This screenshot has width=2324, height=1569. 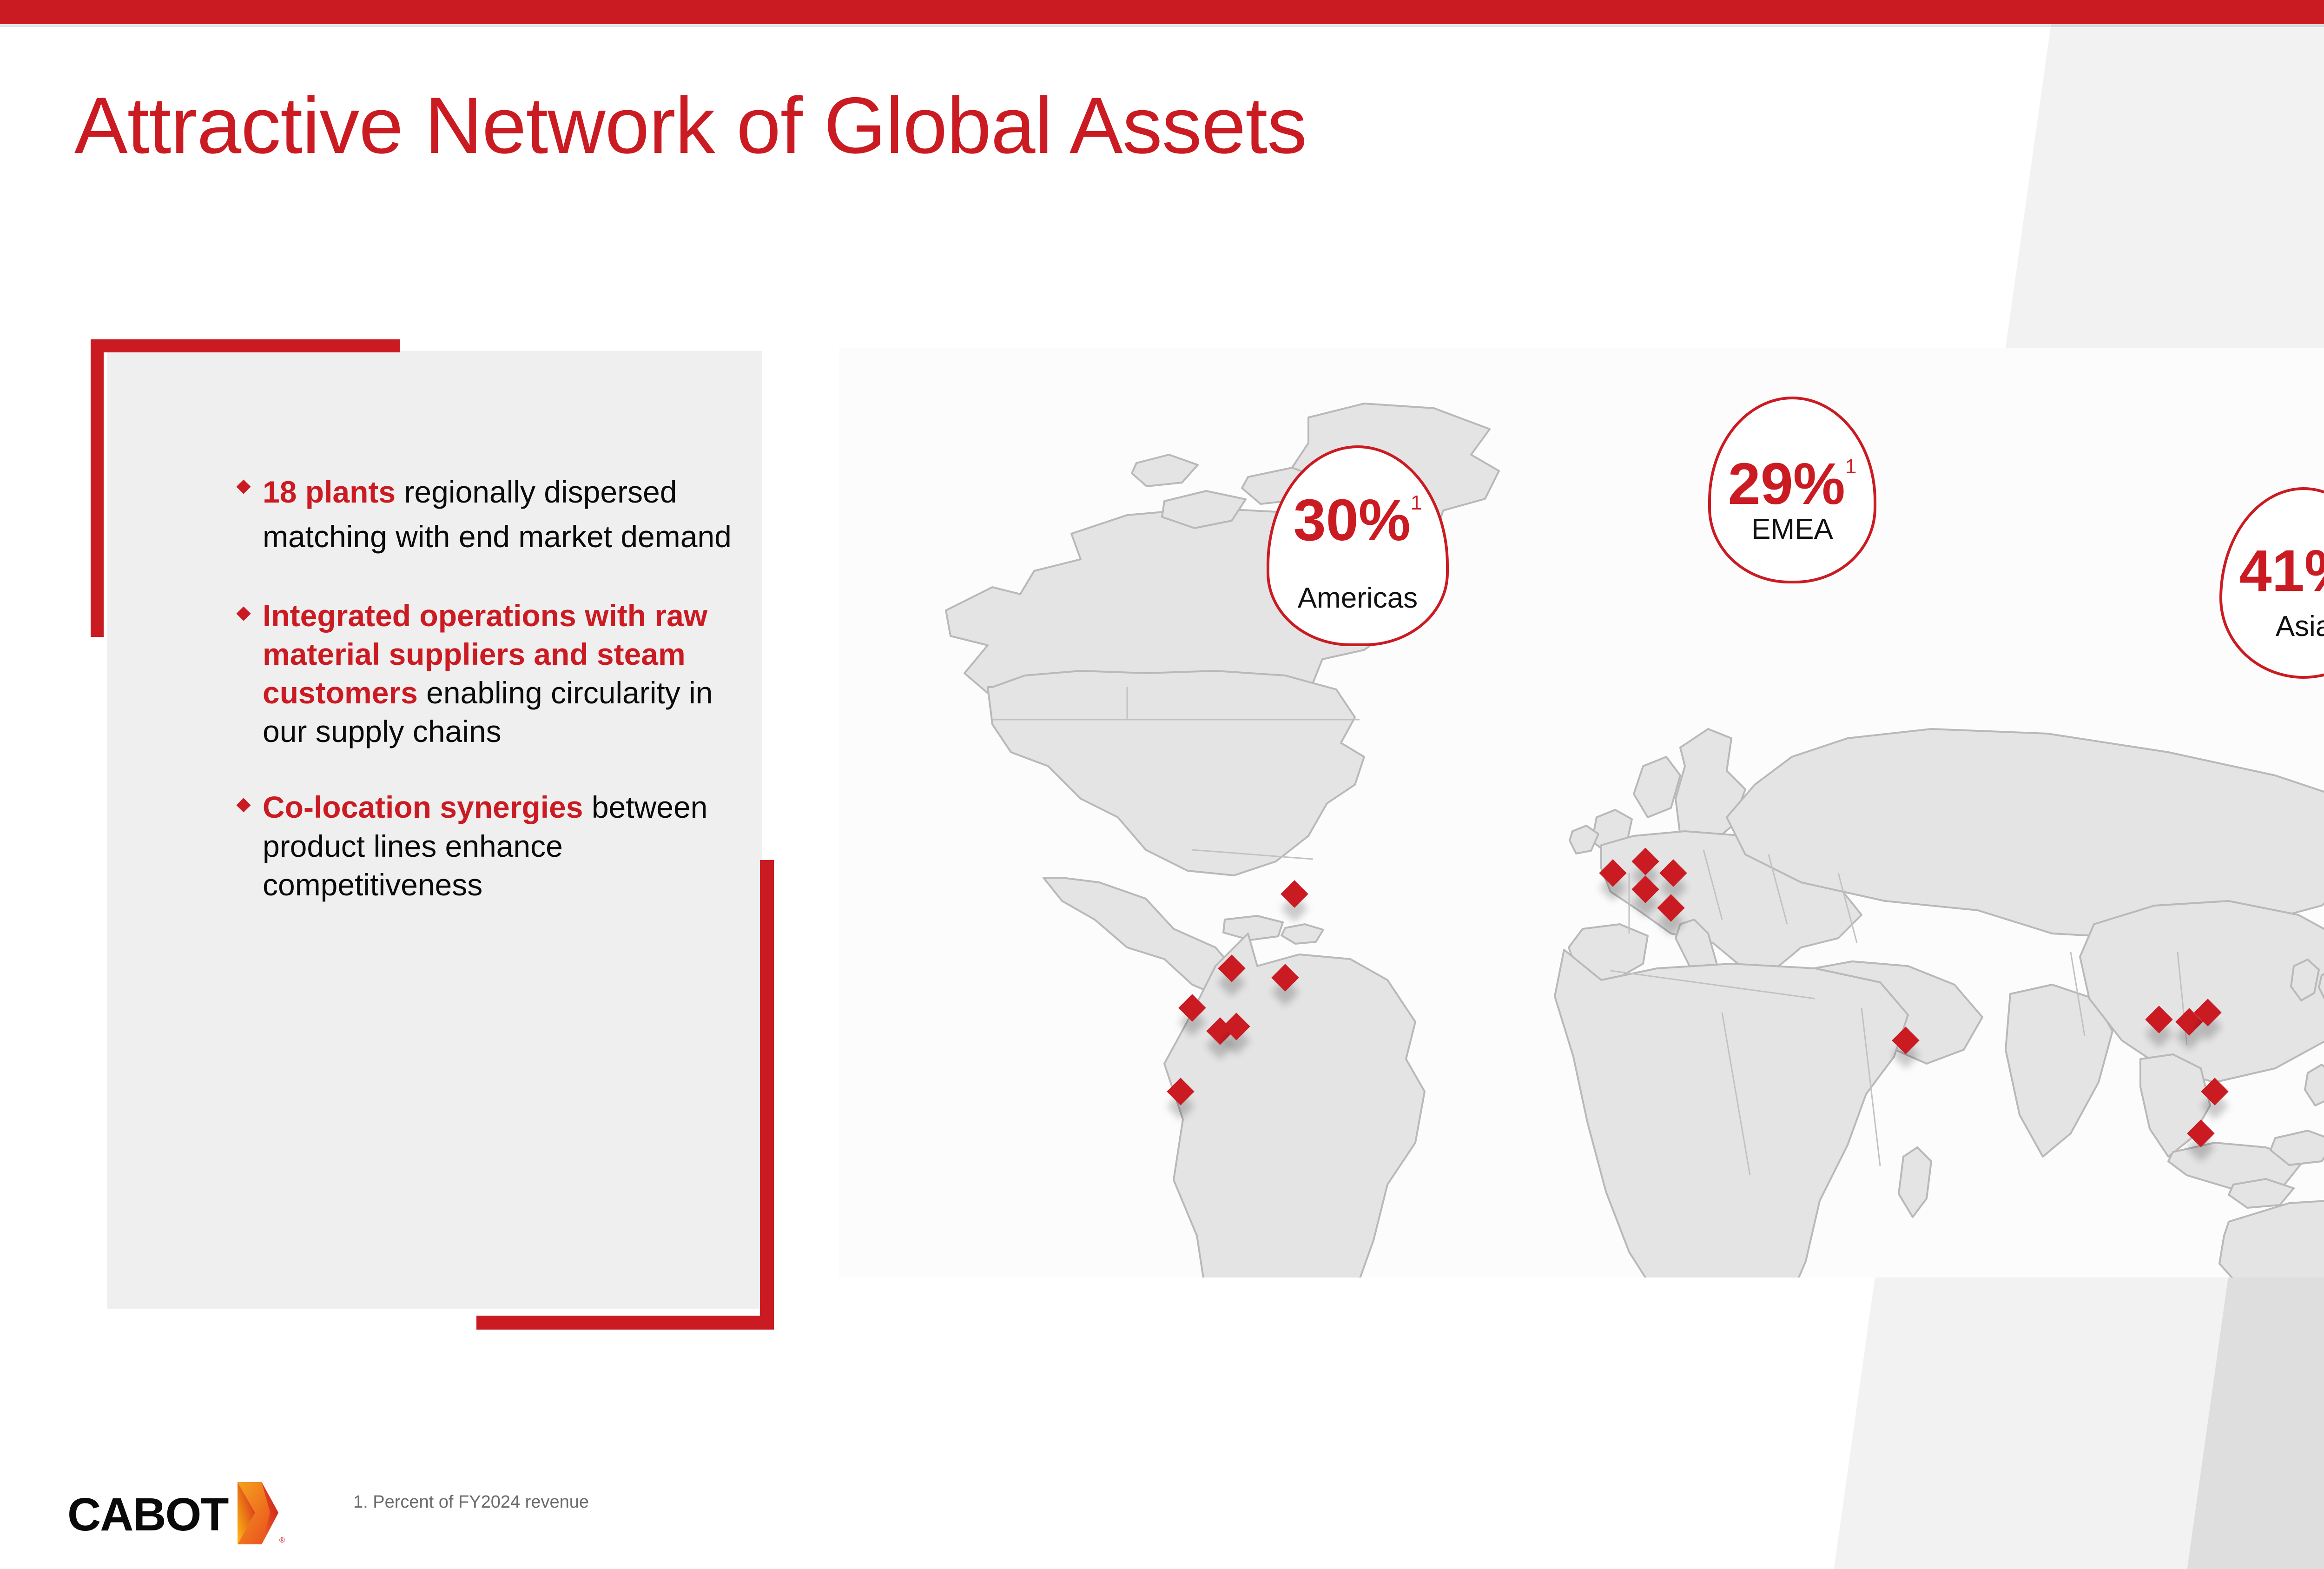 I want to click on callout-percent-text: 41%, so click(x=2281, y=570).